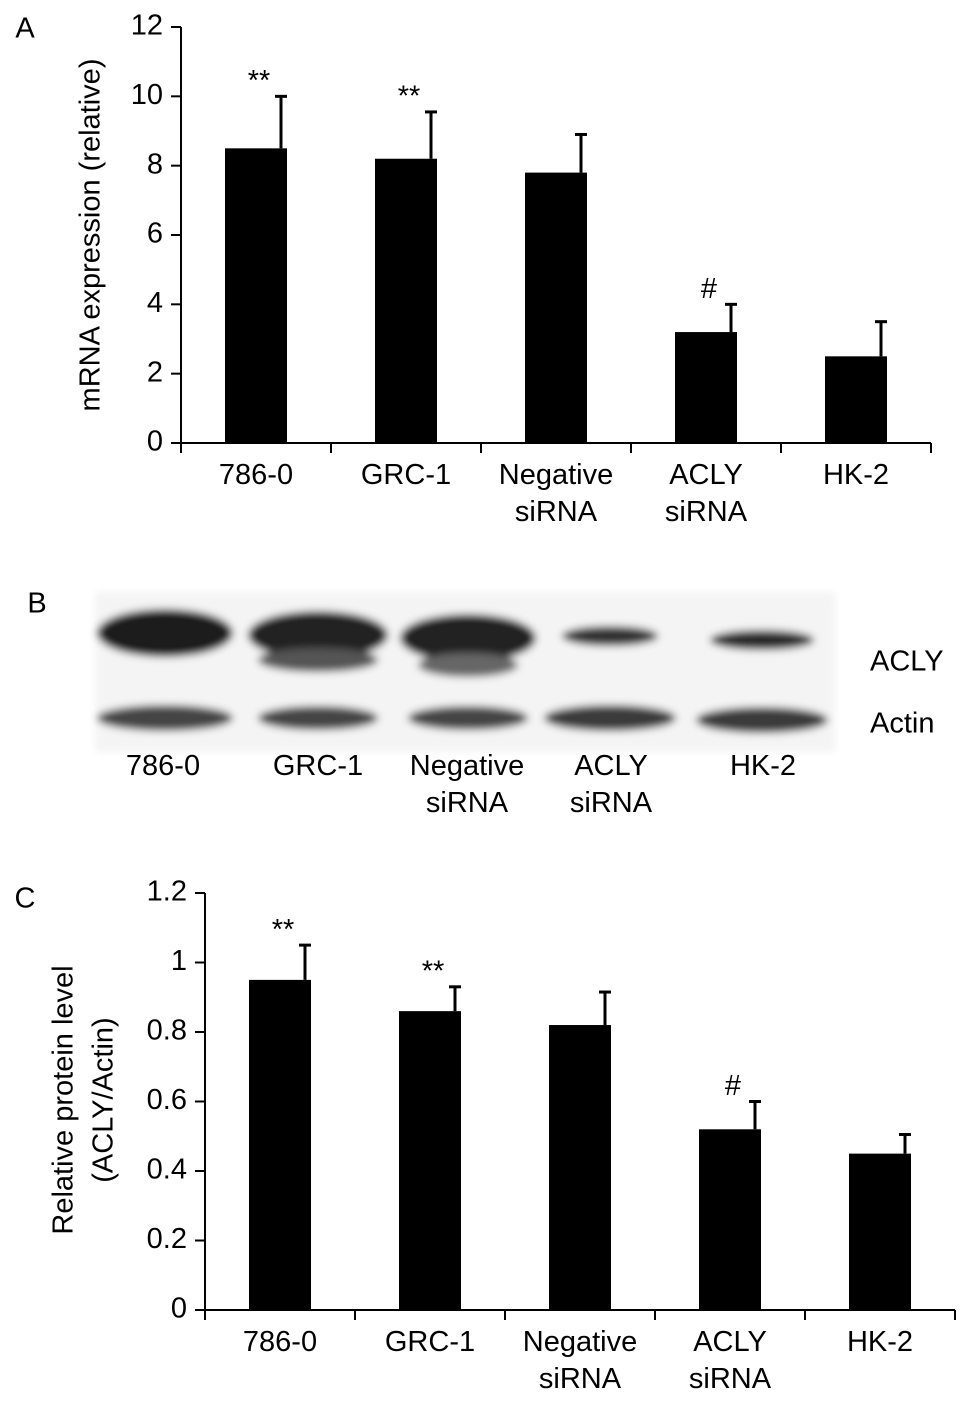 This screenshot has width=969, height=1405. Describe the element at coordinates (104, 1099) in the screenshot. I see `y-axis-label: (ACLY/Actin)` at that location.